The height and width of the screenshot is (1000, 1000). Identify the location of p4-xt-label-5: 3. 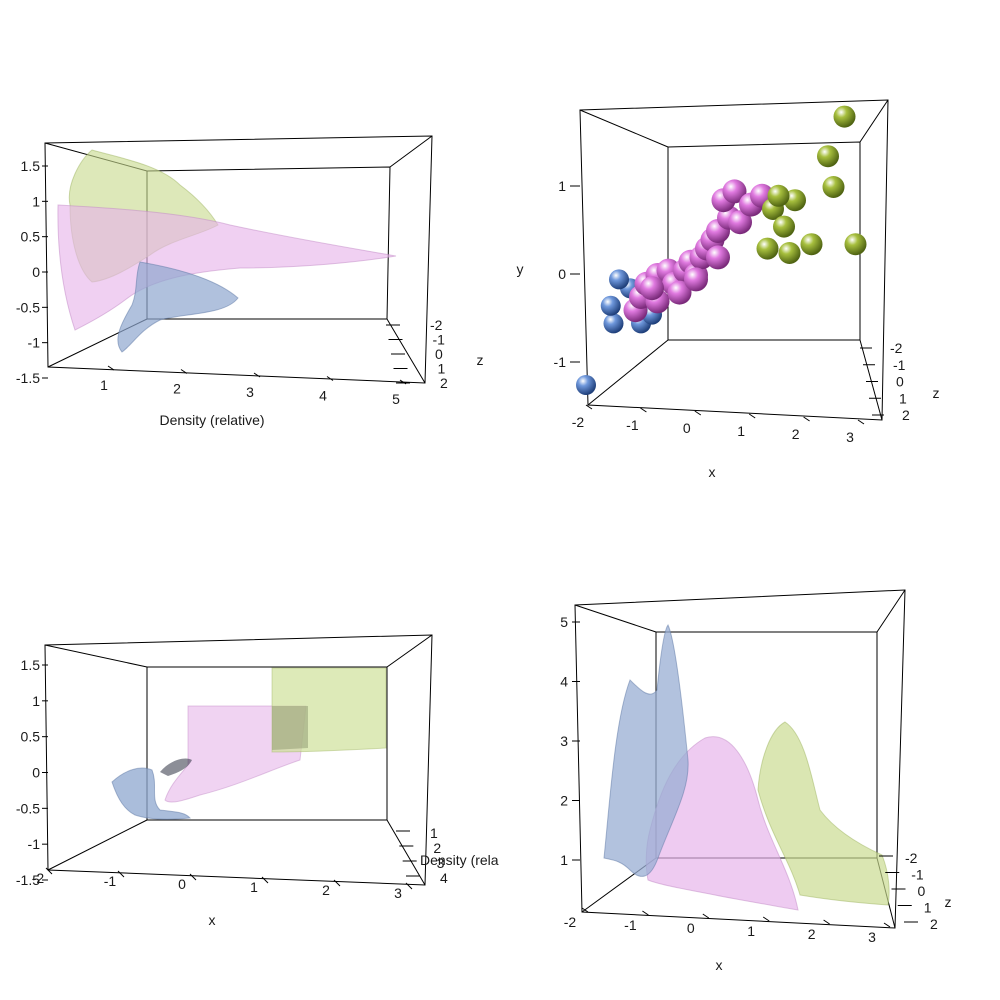
(872, 937).